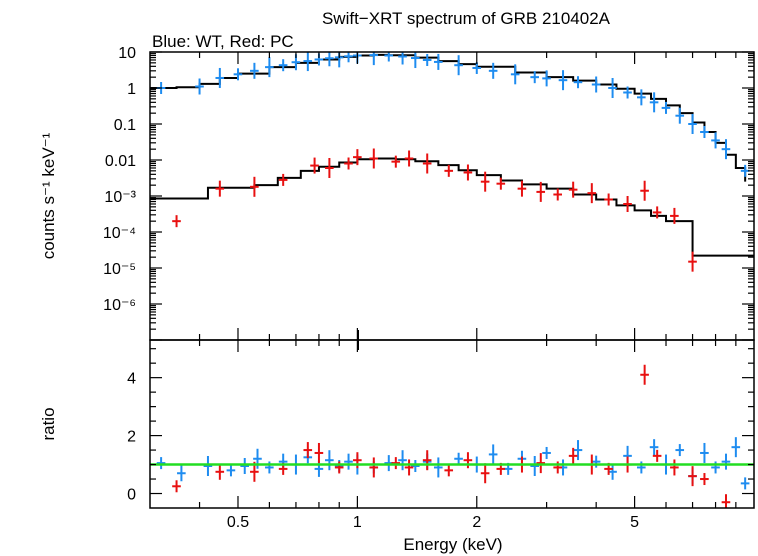 Image resolution: width=758 pixels, height=556 pixels. Describe the element at coordinates (48, 423) in the screenshot. I see `bottom-y-axis-label: ratio` at that location.